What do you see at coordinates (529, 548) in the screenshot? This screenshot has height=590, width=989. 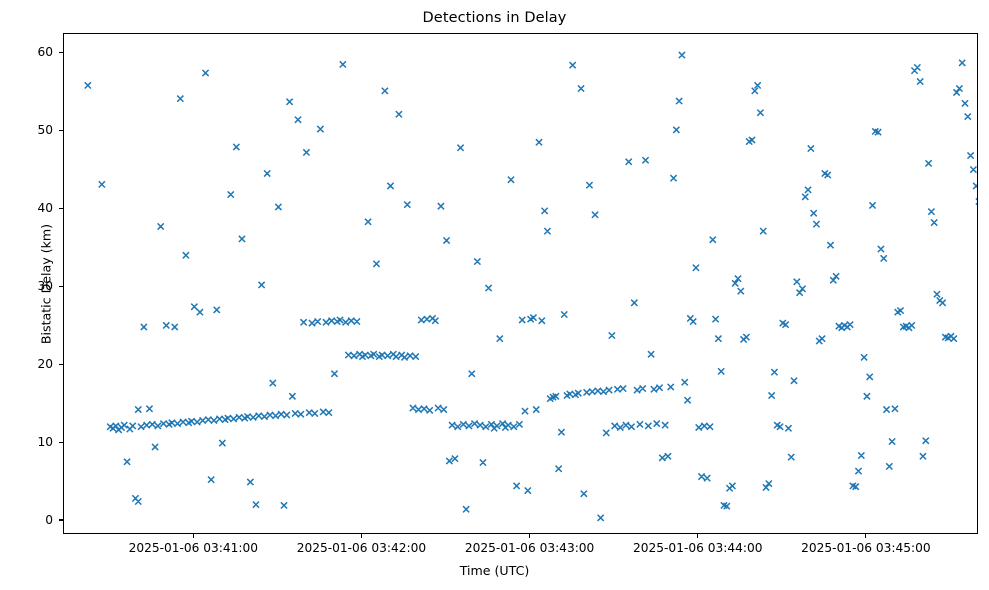 I see `x-tick-label: 2025-01-06 03:43:00` at bounding box center [529, 548].